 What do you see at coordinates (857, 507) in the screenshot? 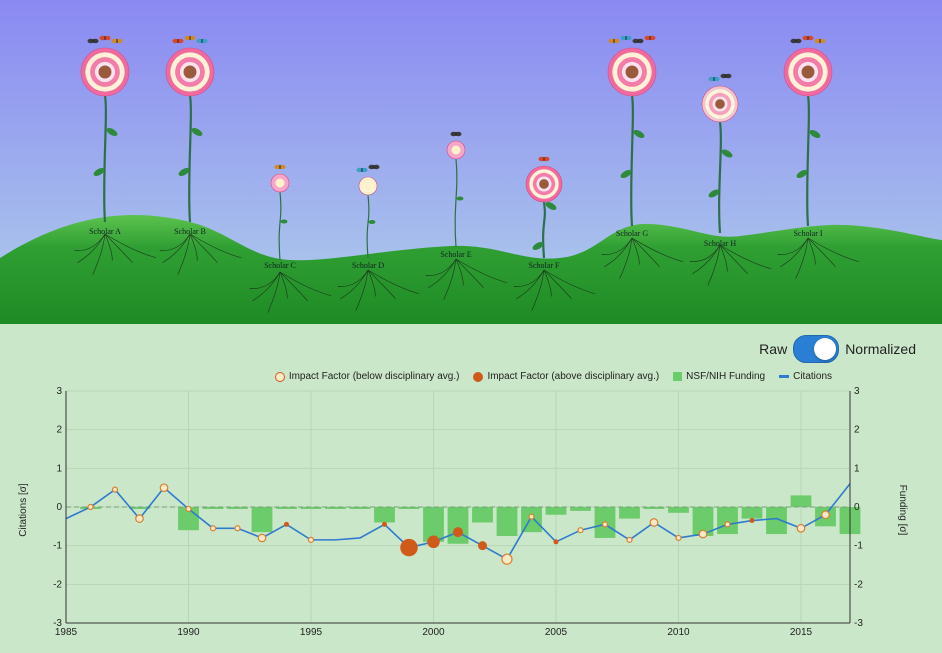
I see `y-right-tick-label: 0` at bounding box center [857, 507].